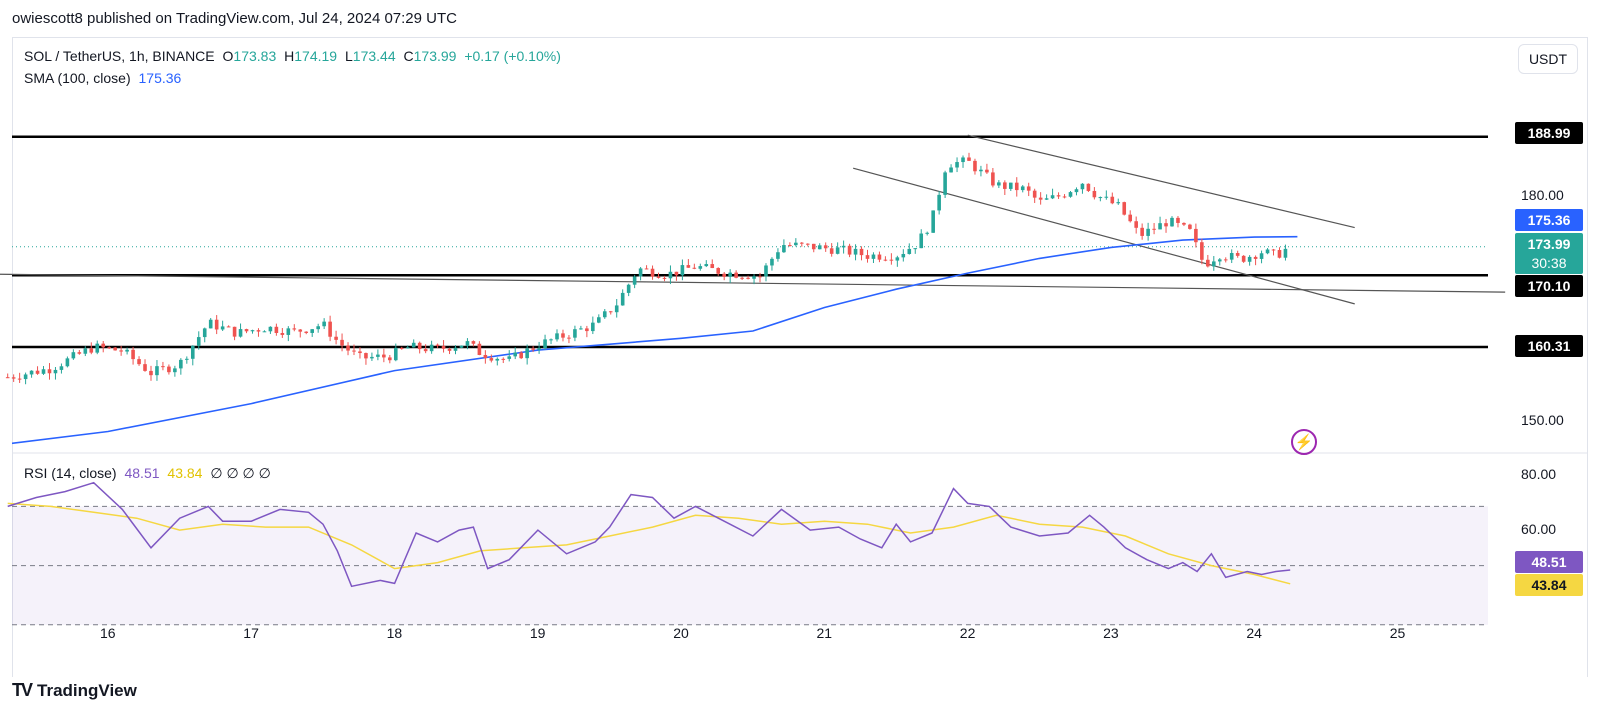 Image resolution: width=1600 pixels, height=711 pixels. What do you see at coordinates (228, 56) in the screenshot?
I see `open-label: O` at bounding box center [228, 56].